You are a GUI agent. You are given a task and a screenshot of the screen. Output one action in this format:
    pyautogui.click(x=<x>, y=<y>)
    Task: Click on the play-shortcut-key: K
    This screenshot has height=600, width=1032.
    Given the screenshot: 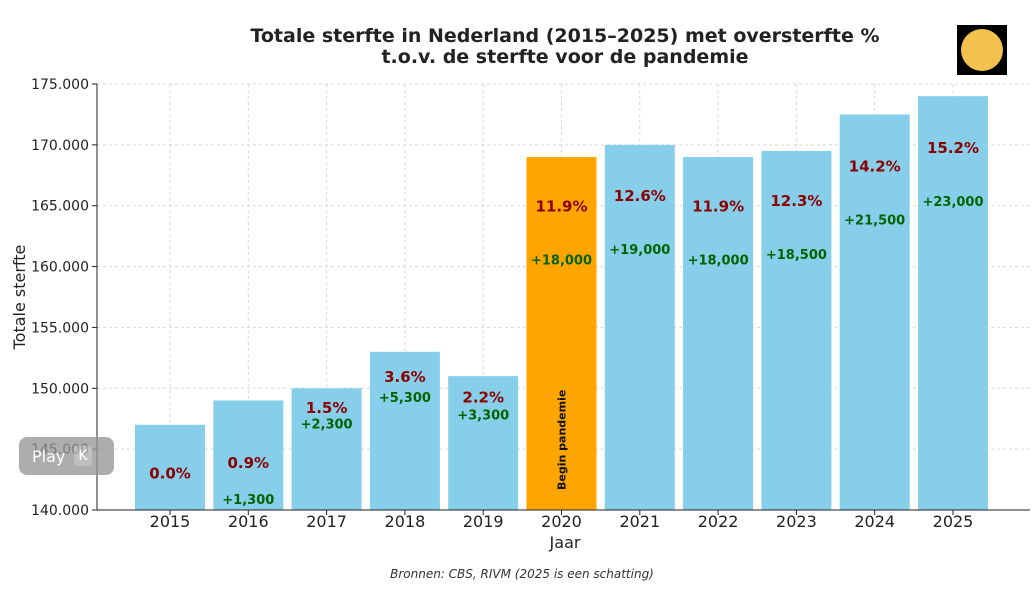 What is the action you would take?
    pyautogui.click(x=83, y=456)
    